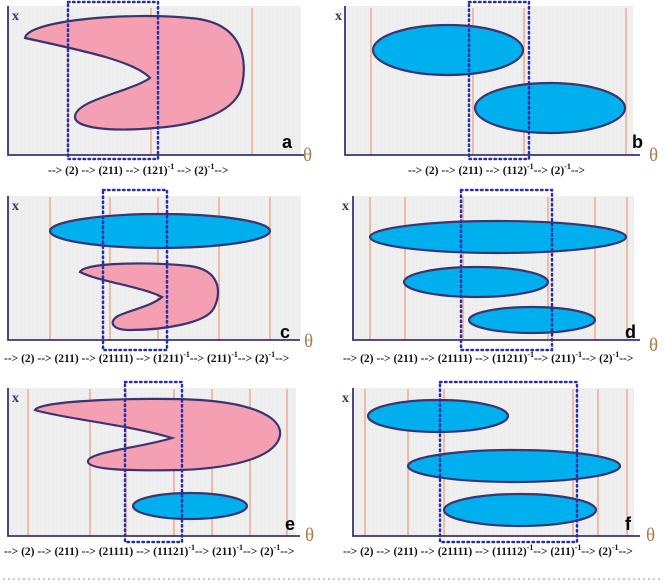 The width and height of the screenshot is (664, 584). Describe the element at coordinates (637, 142) in the screenshot. I see `panel-letter: b` at that location.